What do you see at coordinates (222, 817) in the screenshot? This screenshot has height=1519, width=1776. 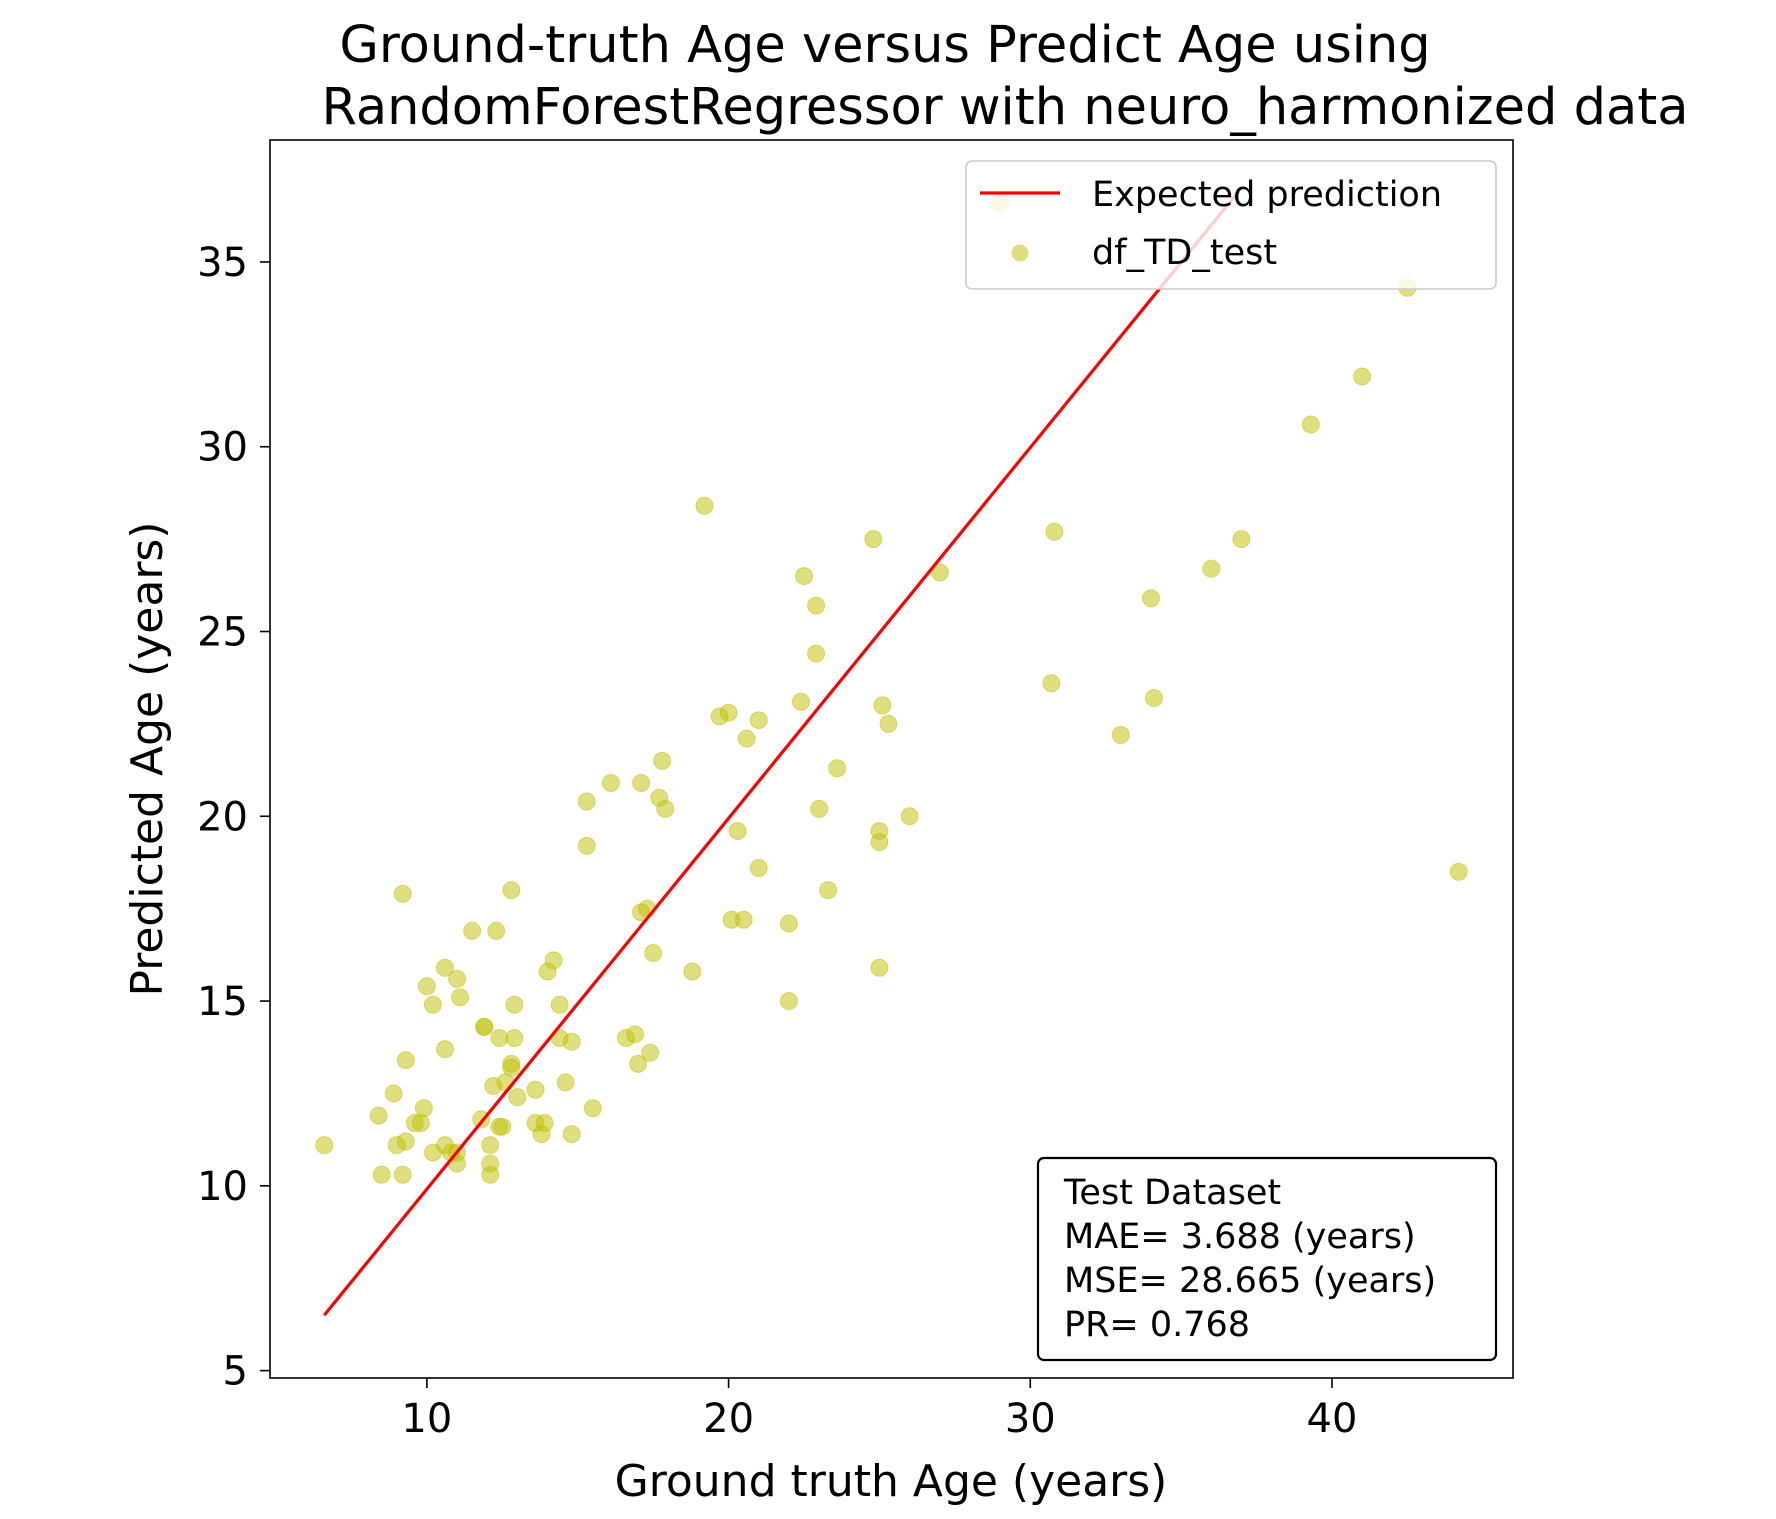 I see `y-tick-label: 20` at bounding box center [222, 817].